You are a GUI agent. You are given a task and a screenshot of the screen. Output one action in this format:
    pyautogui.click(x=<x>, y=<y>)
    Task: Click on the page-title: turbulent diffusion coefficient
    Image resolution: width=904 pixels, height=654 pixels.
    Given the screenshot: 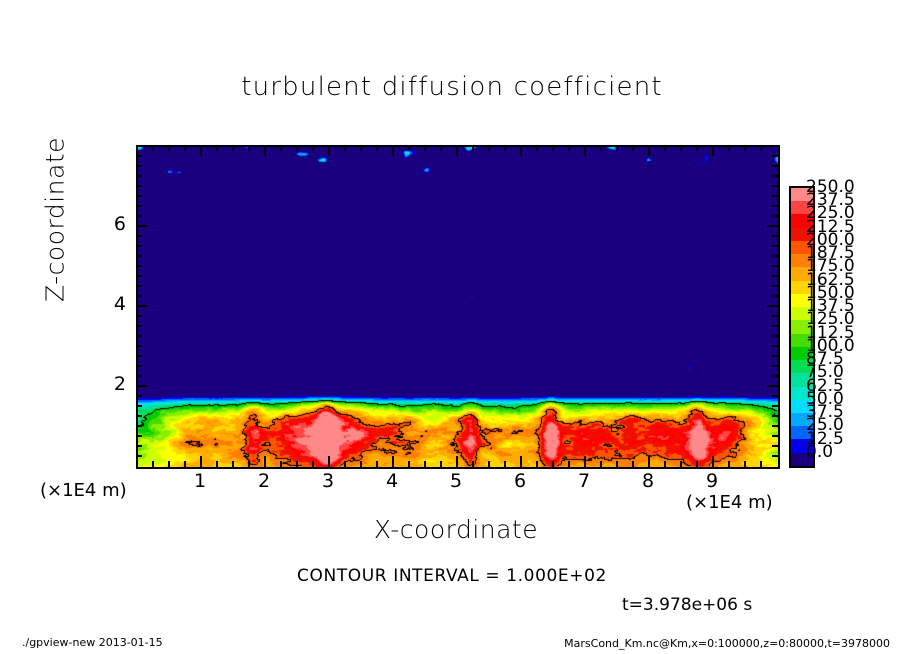 What is the action you would take?
    pyautogui.click(x=452, y=87)
    